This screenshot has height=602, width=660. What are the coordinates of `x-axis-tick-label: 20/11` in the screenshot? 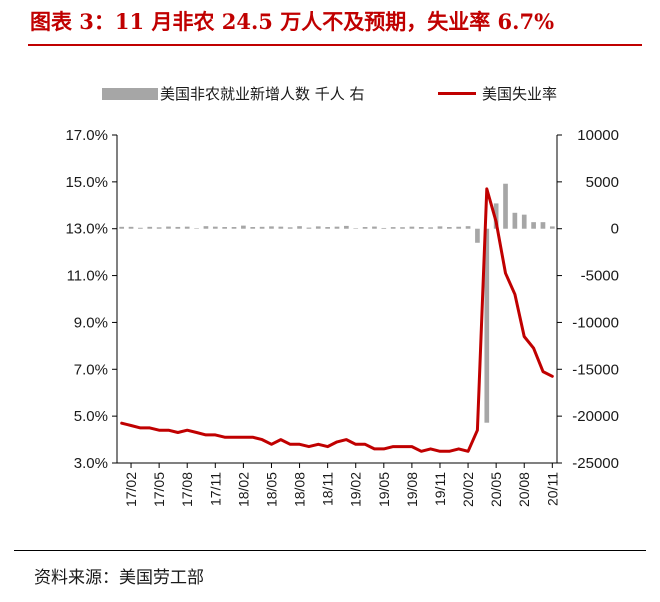 It's located at (552, 489).